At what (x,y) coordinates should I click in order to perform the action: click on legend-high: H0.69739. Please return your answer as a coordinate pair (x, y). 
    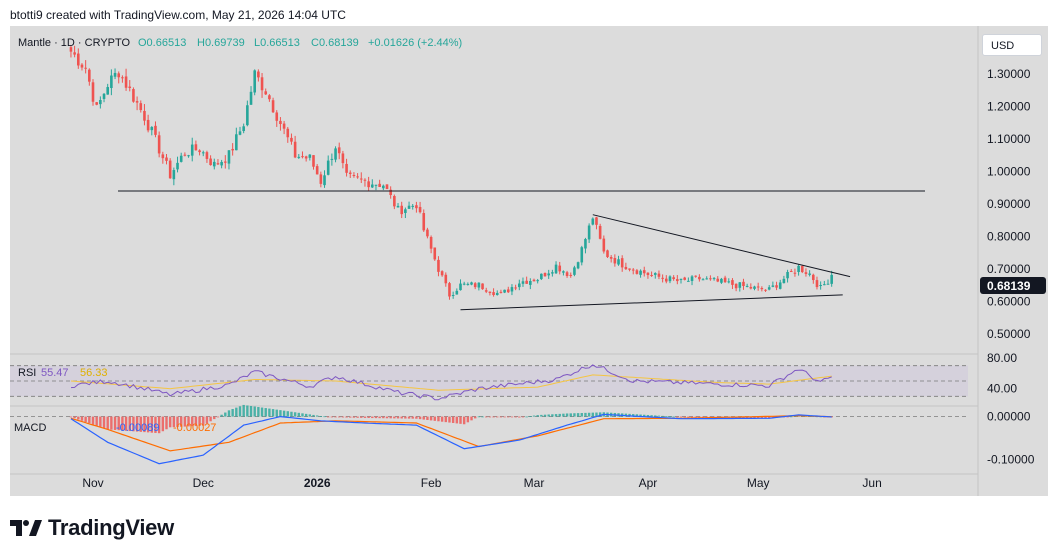
    Looking at the image, I should click on (221, 43).